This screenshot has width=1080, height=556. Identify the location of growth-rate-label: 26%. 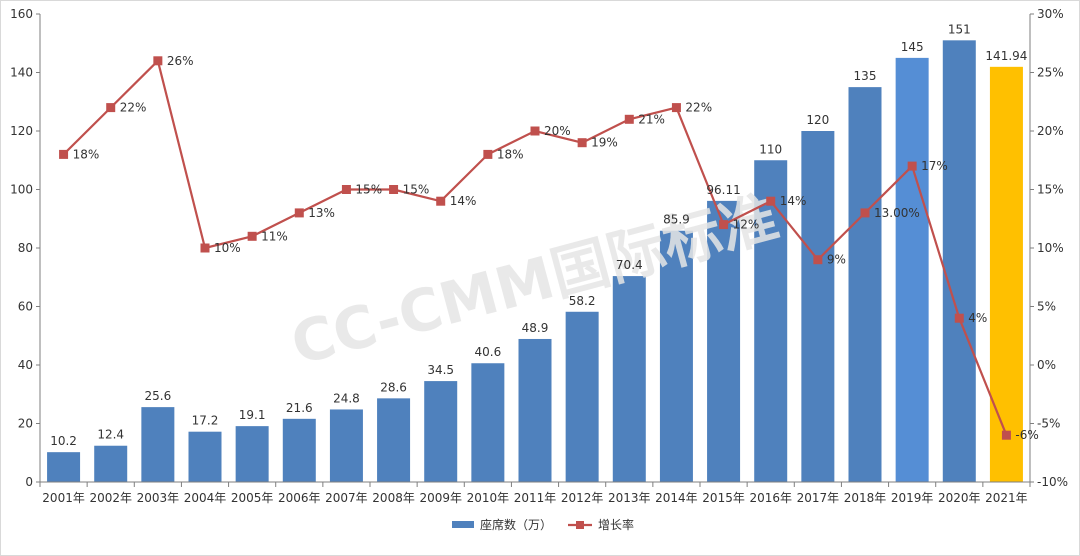
(180, 61).